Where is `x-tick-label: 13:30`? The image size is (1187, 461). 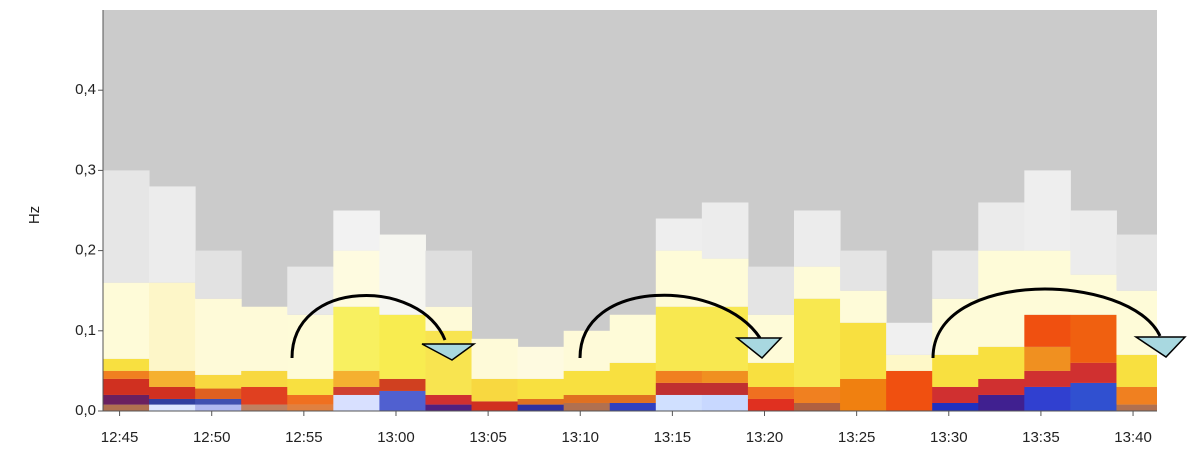 x-tick-label: 13:30 is located at coordinates (949, 437).